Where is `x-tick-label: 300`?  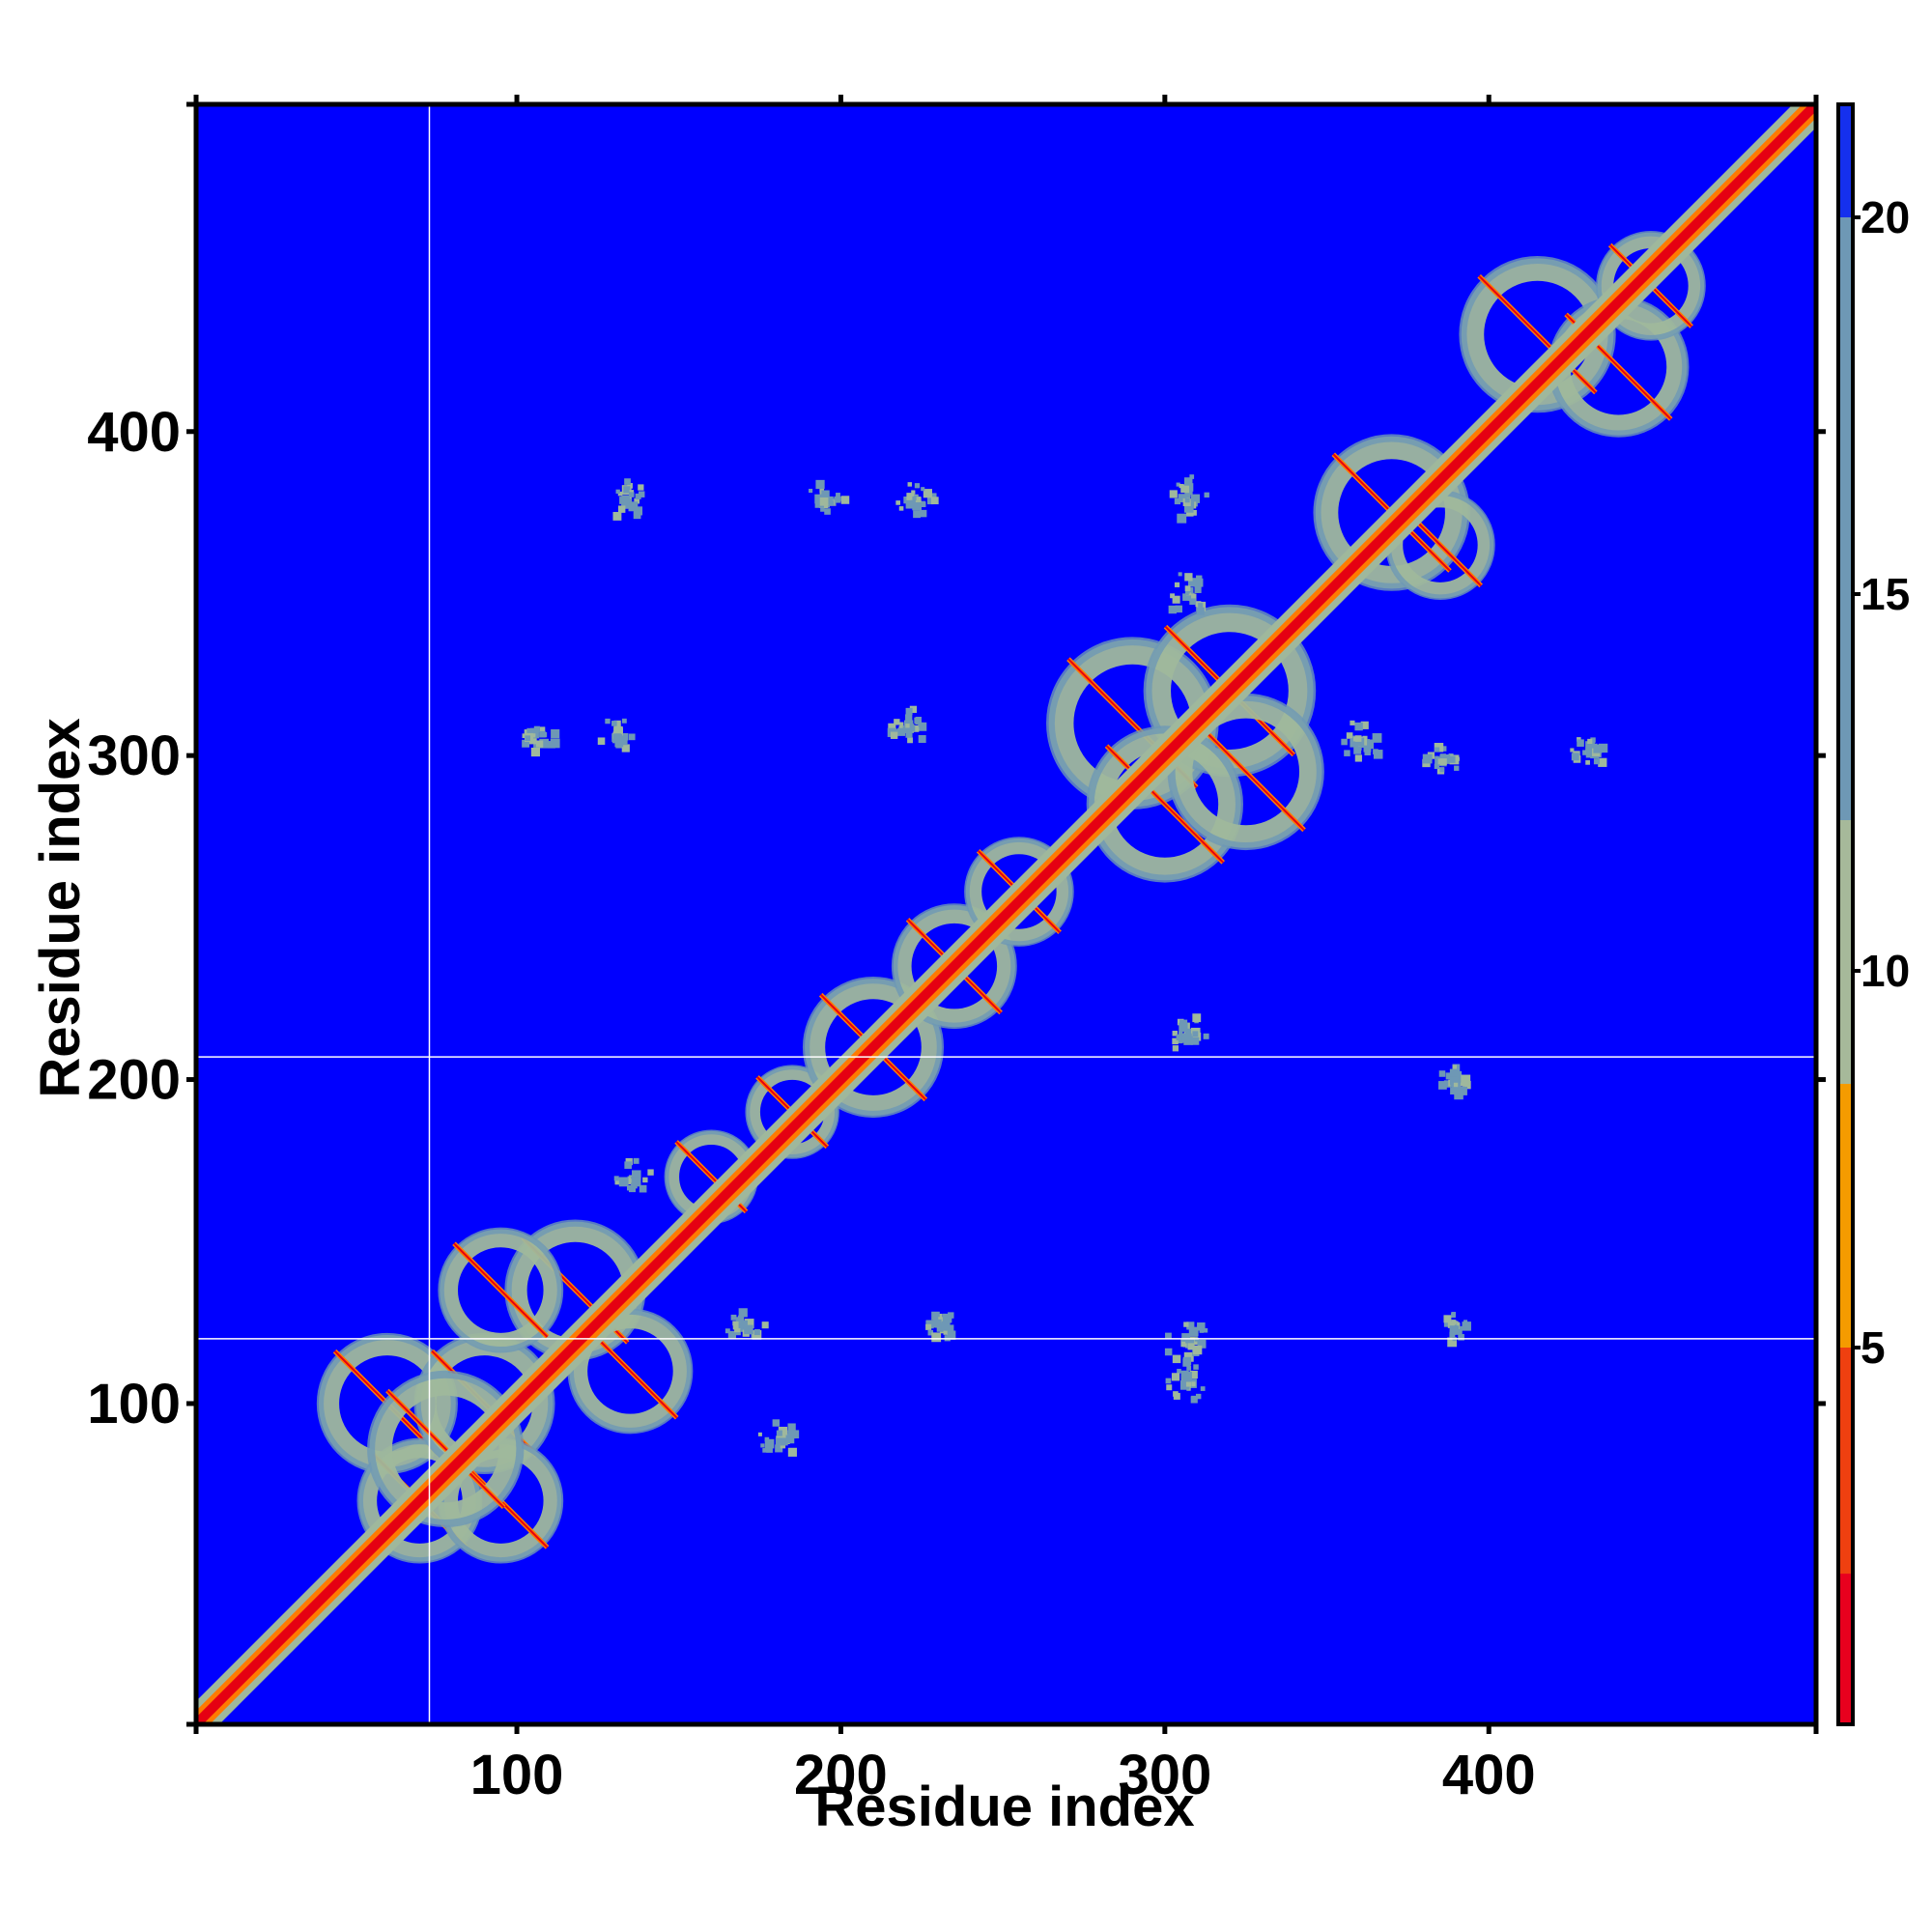
x-tick-label: 300 is located at coordinates (1164, 1775).